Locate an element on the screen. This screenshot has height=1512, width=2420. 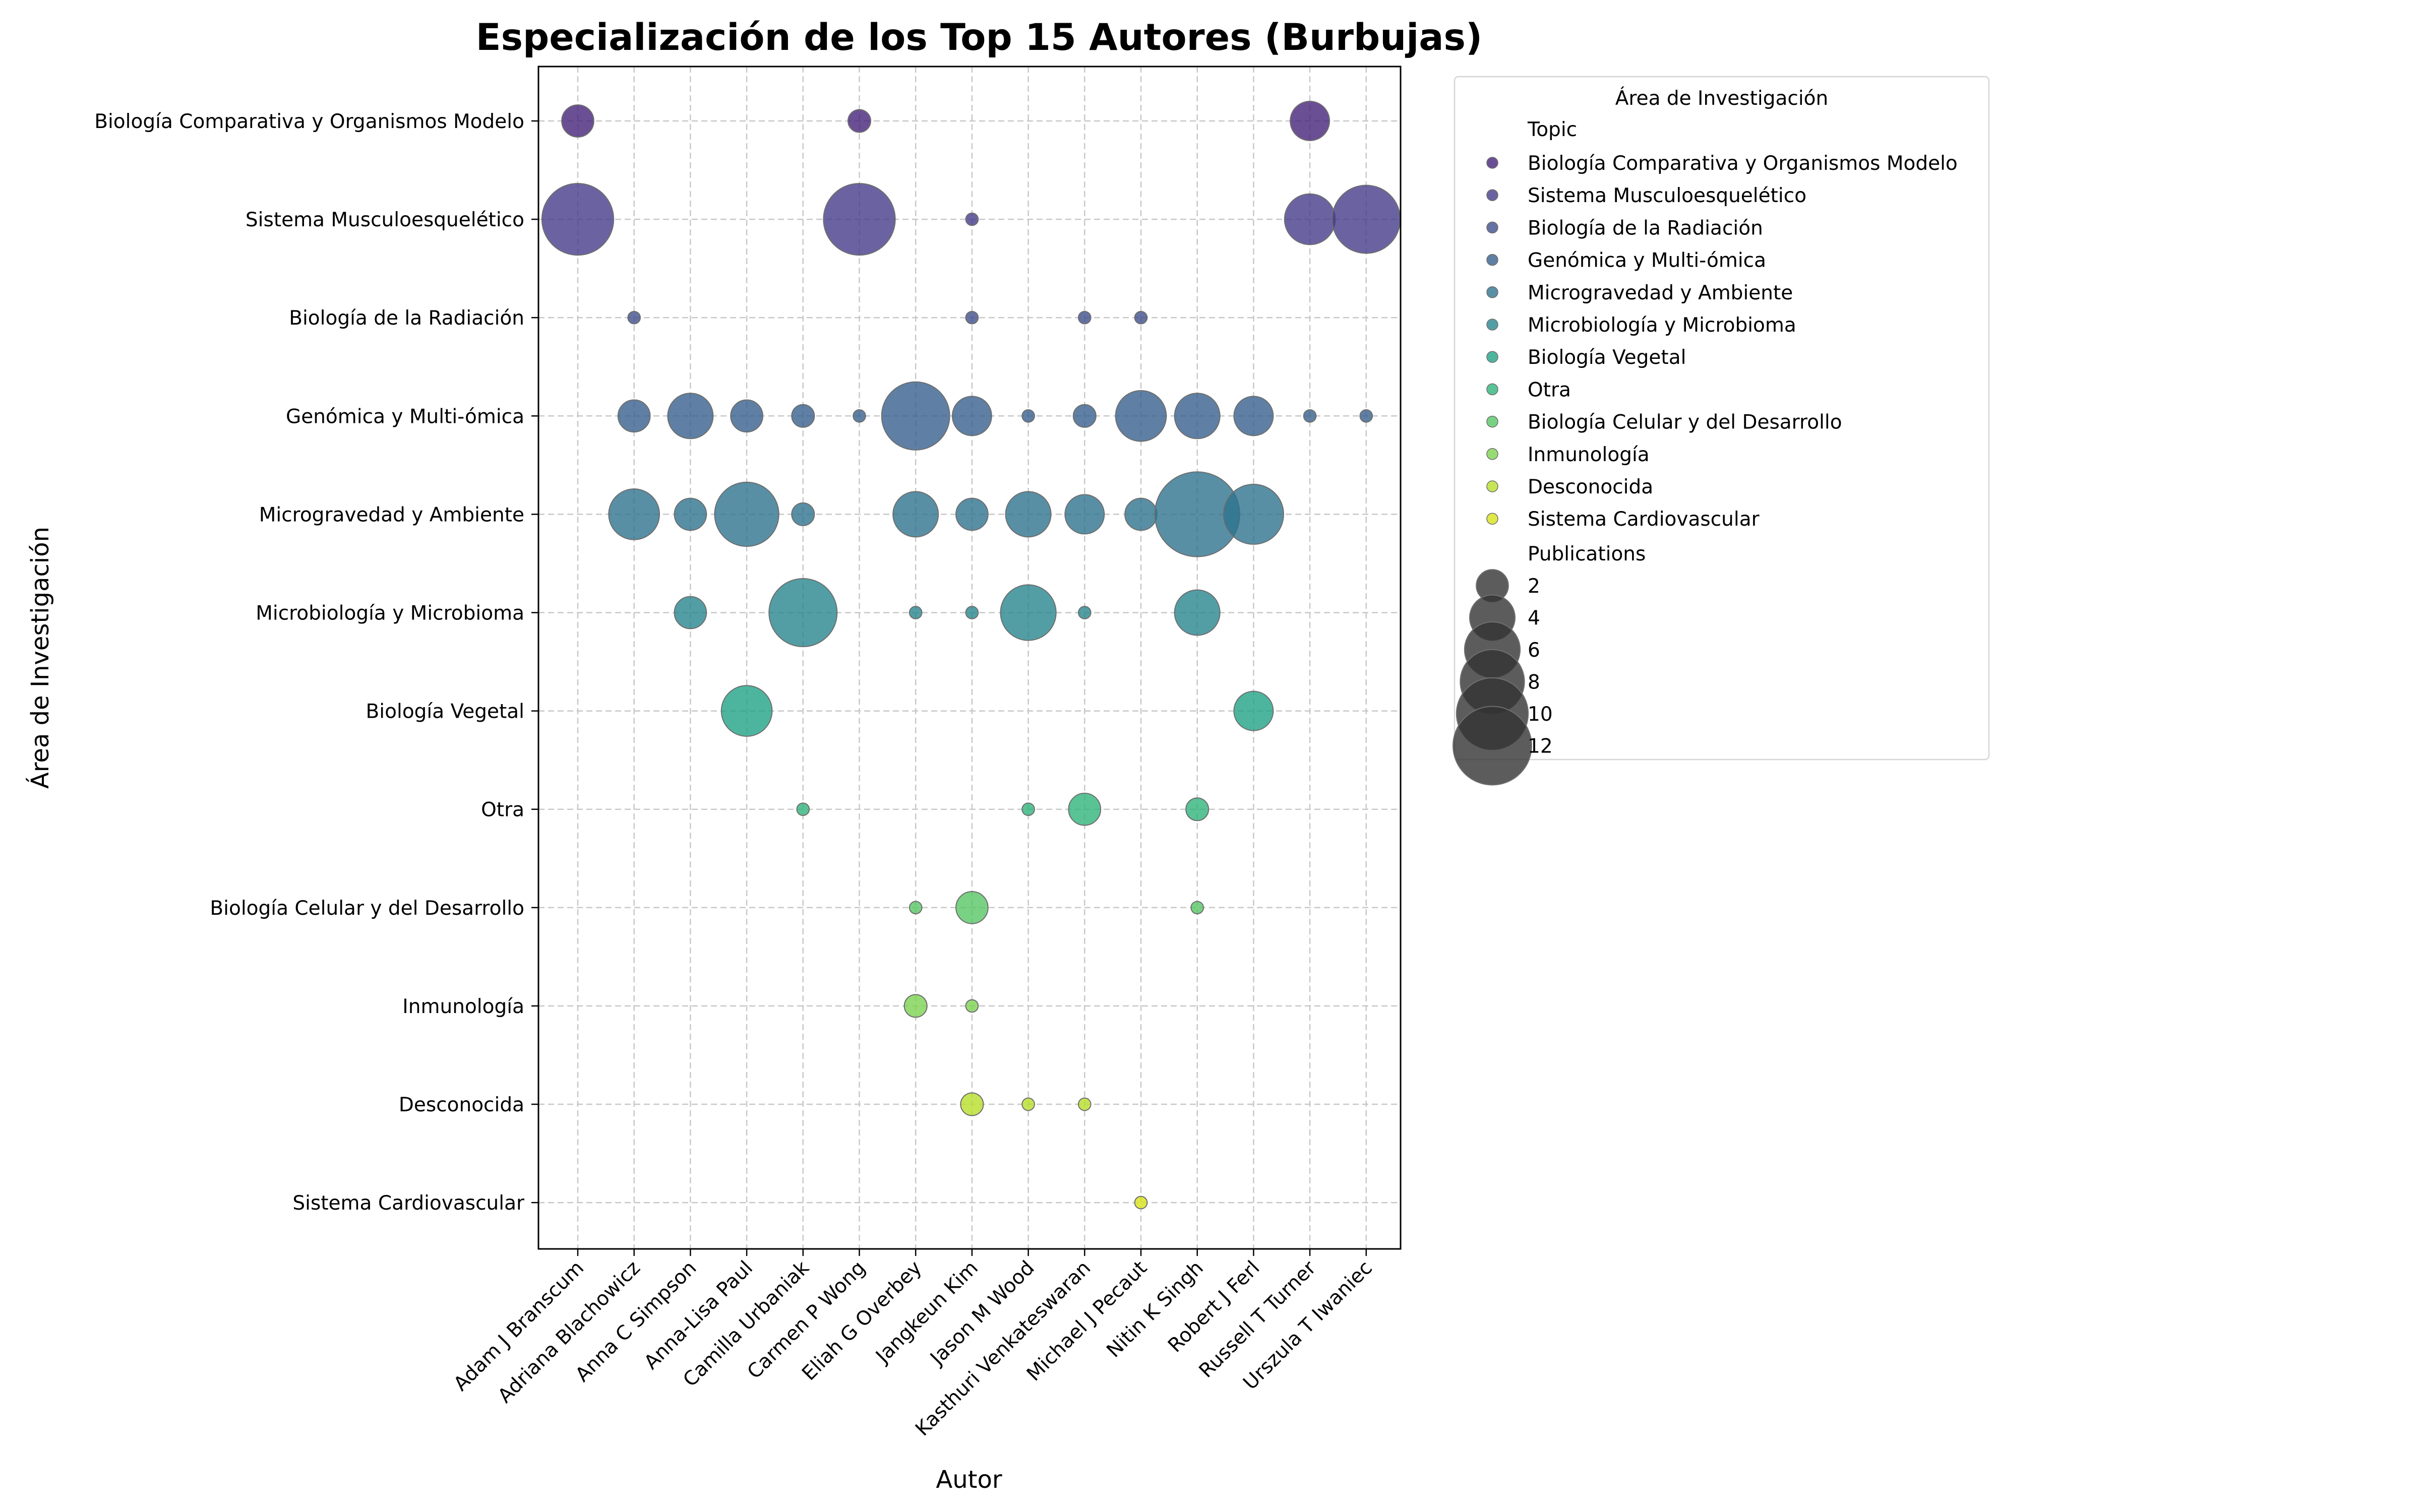
legend-frame is located at coordinates (1722, 418).